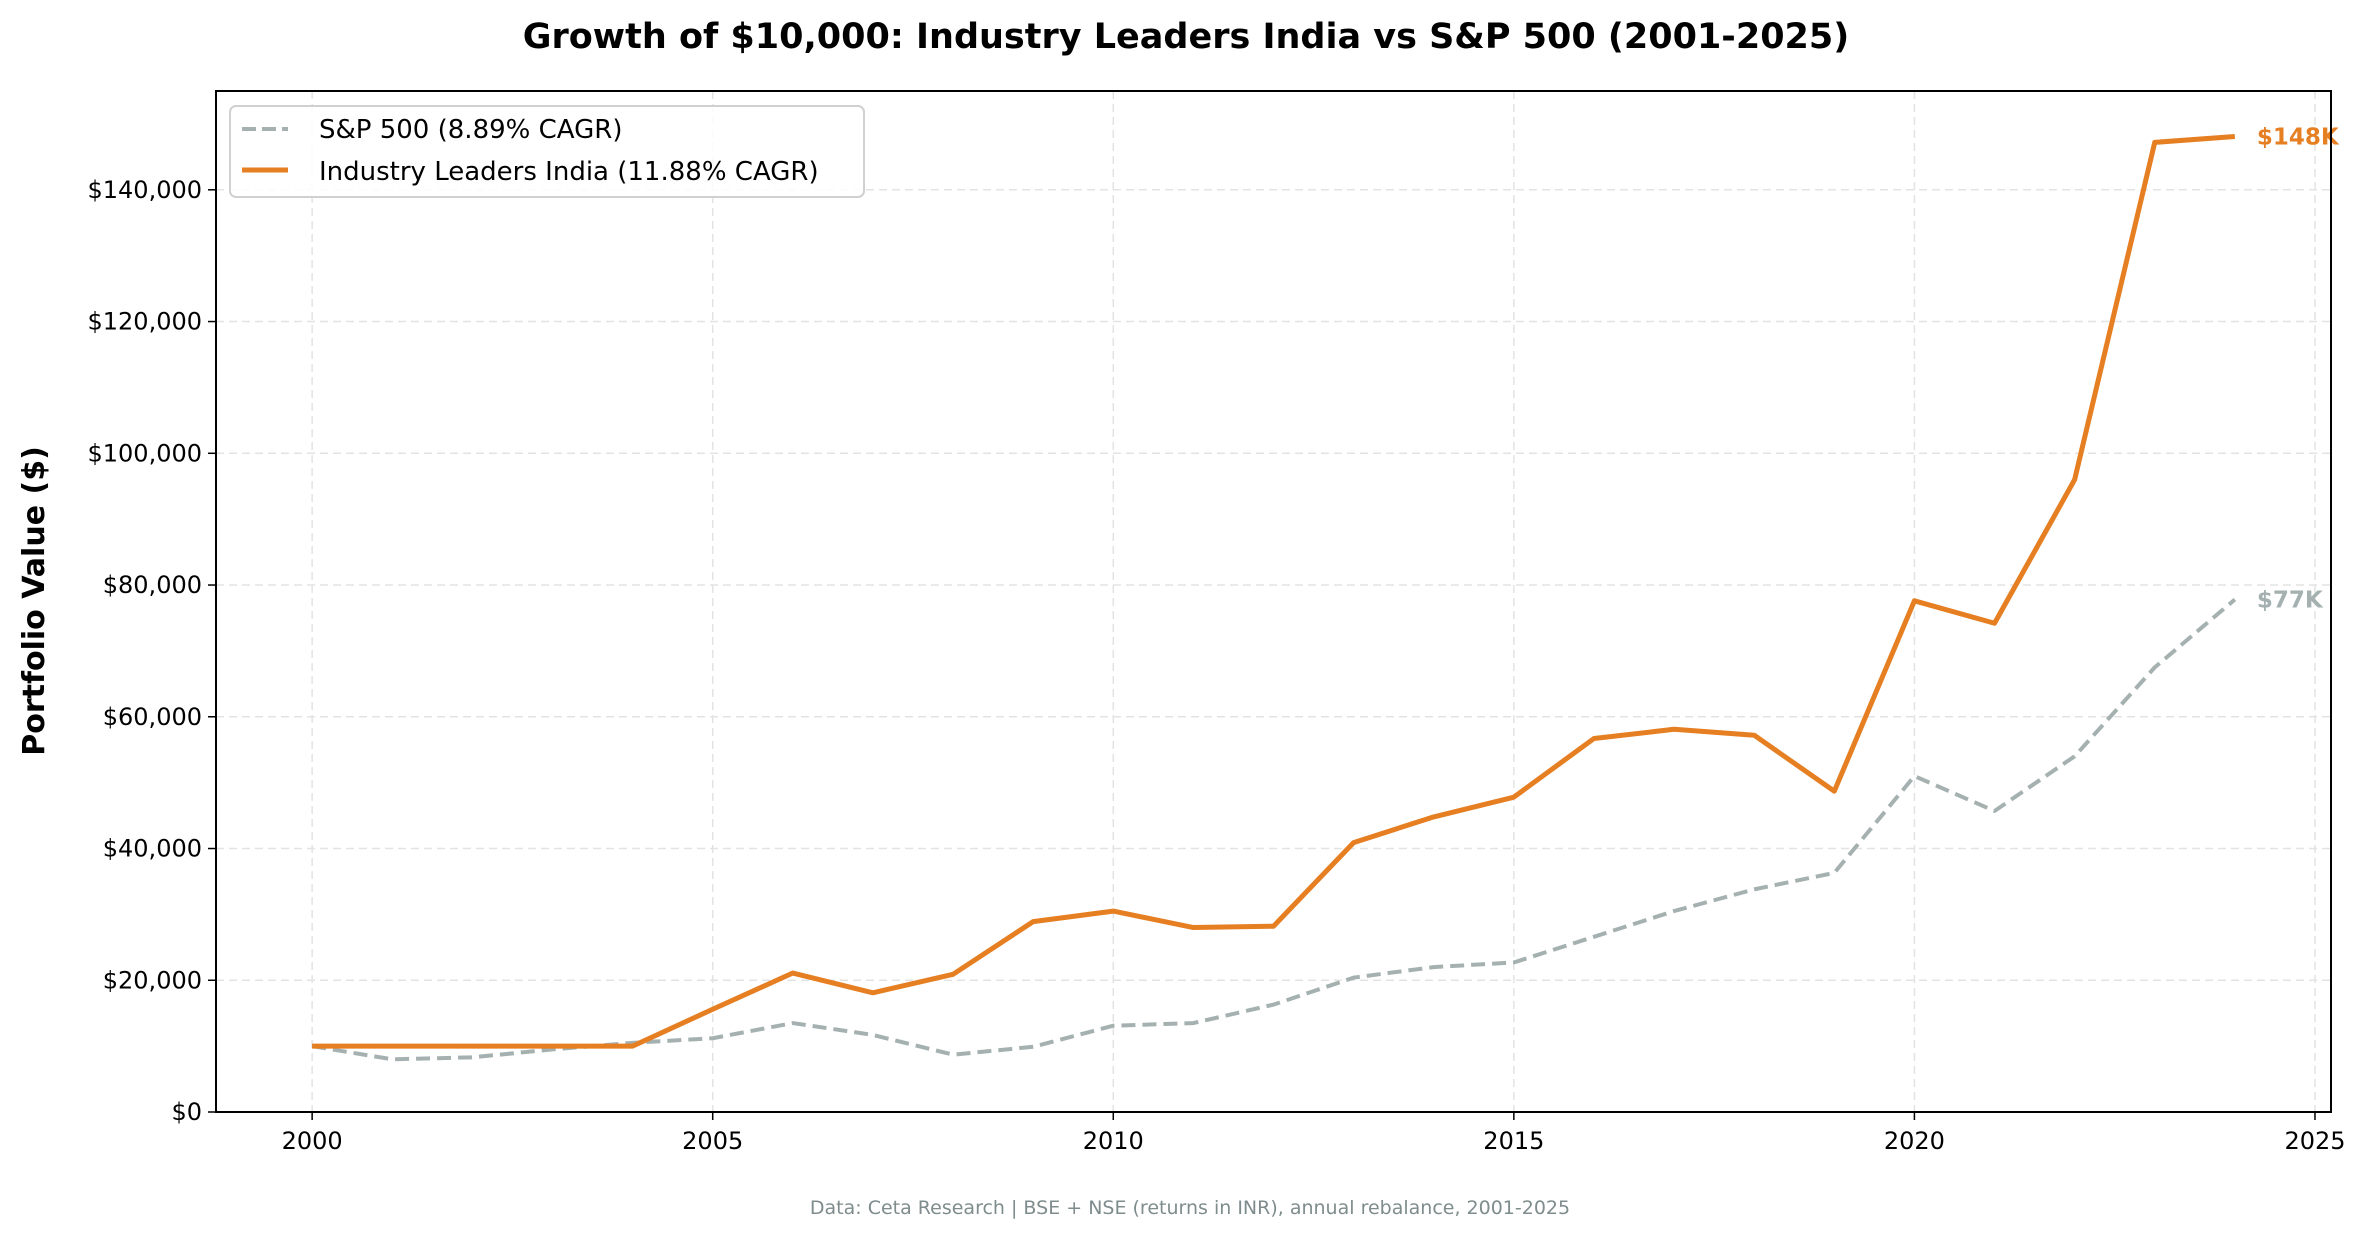 This screenshot has width=2372, height=1239. I want to click on y-tick-label: $0, so click(186, 1112).